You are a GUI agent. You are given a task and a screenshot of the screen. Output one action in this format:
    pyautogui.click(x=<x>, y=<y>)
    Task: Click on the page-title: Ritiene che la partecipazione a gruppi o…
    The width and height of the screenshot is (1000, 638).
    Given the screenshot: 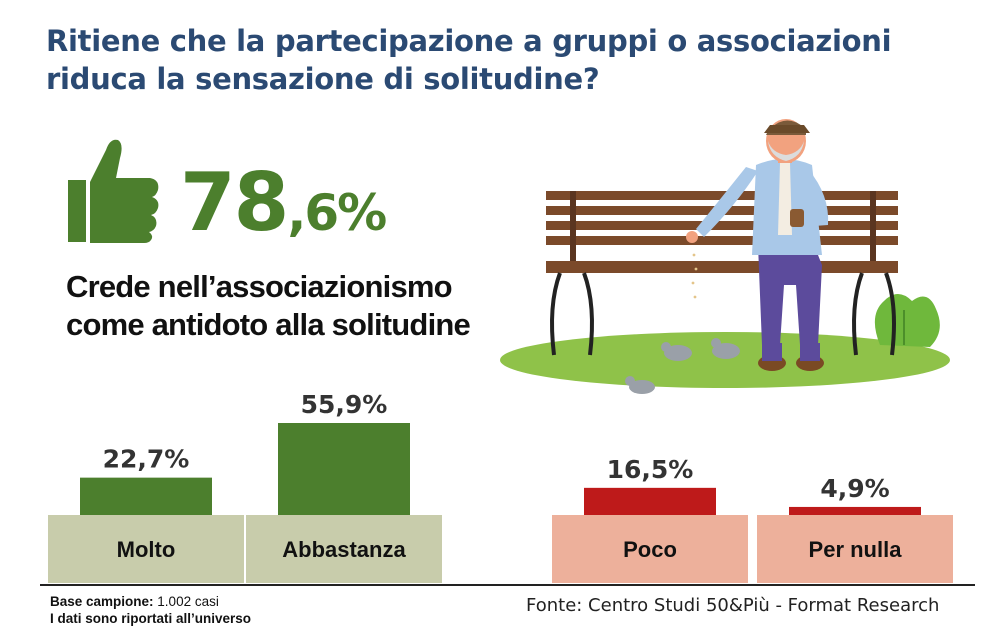 What is the action you would take?
    pyautogui.click(x=496, y=60)
    